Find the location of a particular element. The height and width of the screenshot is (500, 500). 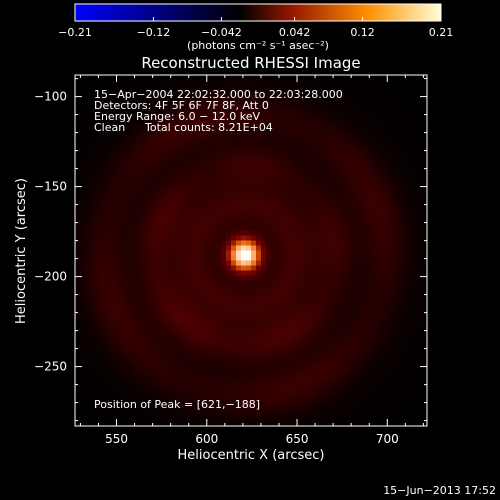

colorbar-label: (photons cm⁻² s⁻¹ asec⁻²) is located at coordinates (258, 45).